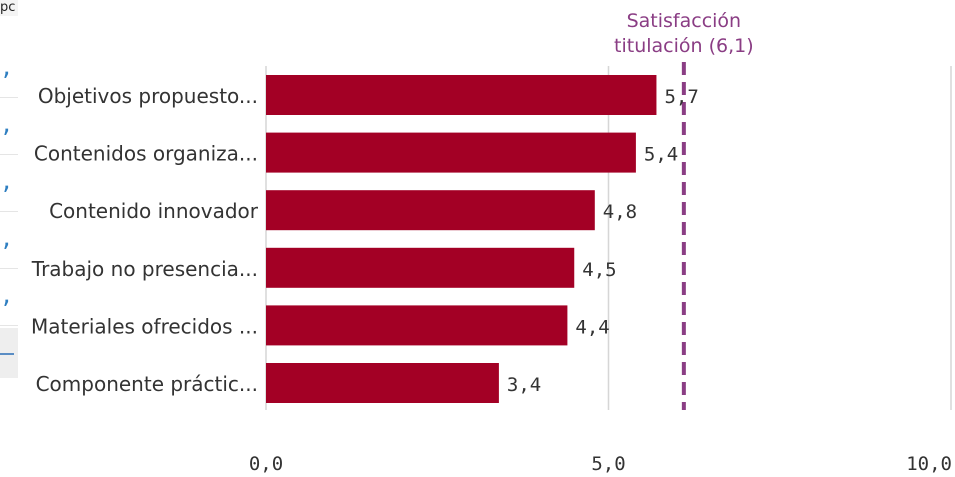 The width and height of the screenshot is (955, 477). What do you see at coordinates (599, 270) in the screenshot?
I see `data-label: 4,5` at bounding box center [599, 270].